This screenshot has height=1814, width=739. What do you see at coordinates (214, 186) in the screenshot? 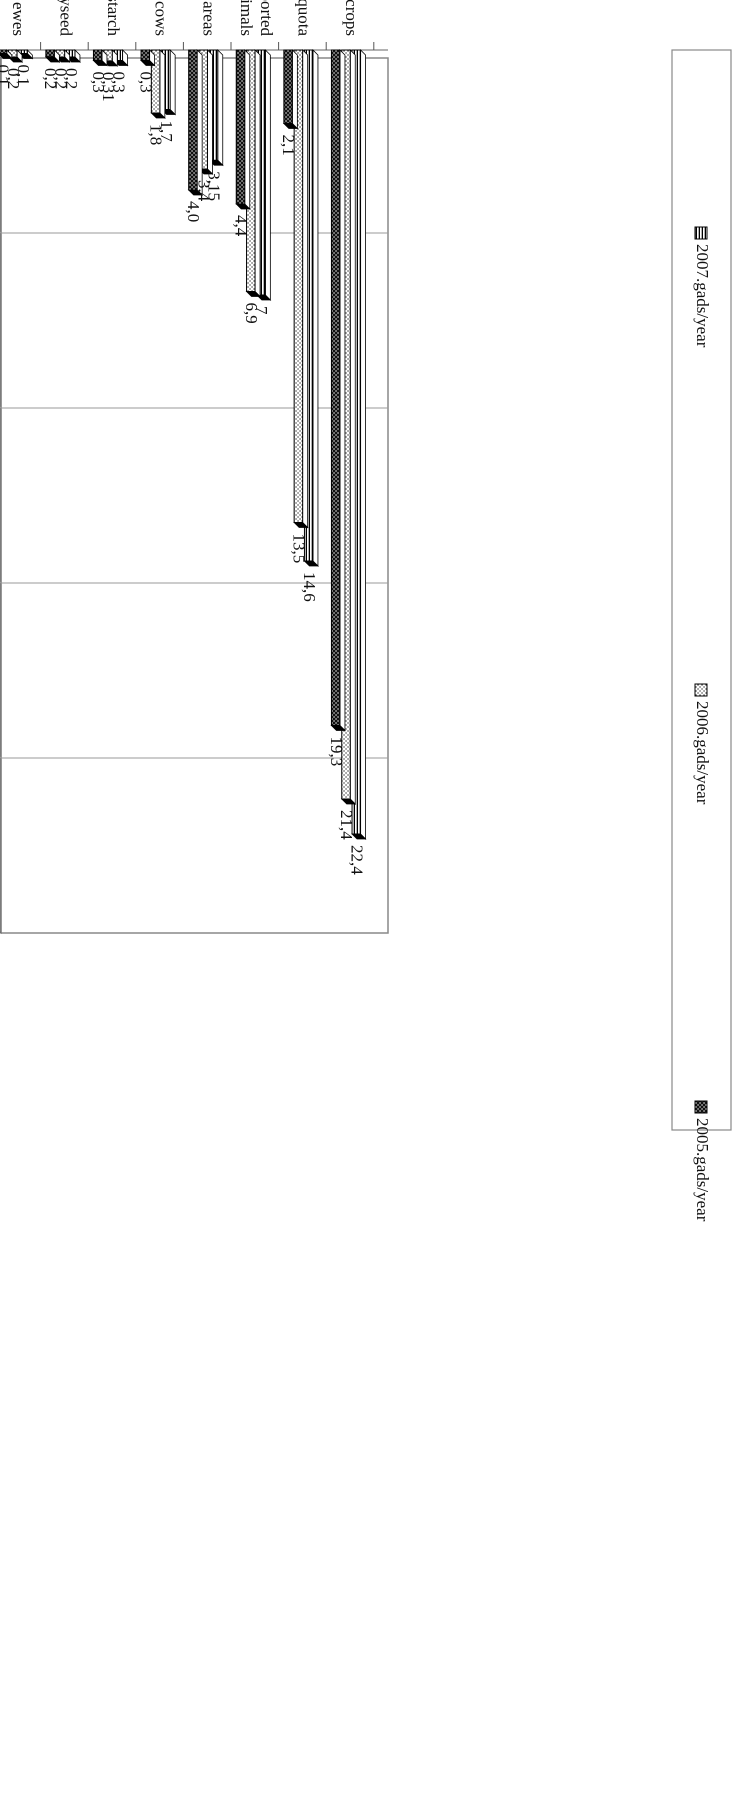
I see `bar-value-label: 3,15` at bounding box center [214, 186].